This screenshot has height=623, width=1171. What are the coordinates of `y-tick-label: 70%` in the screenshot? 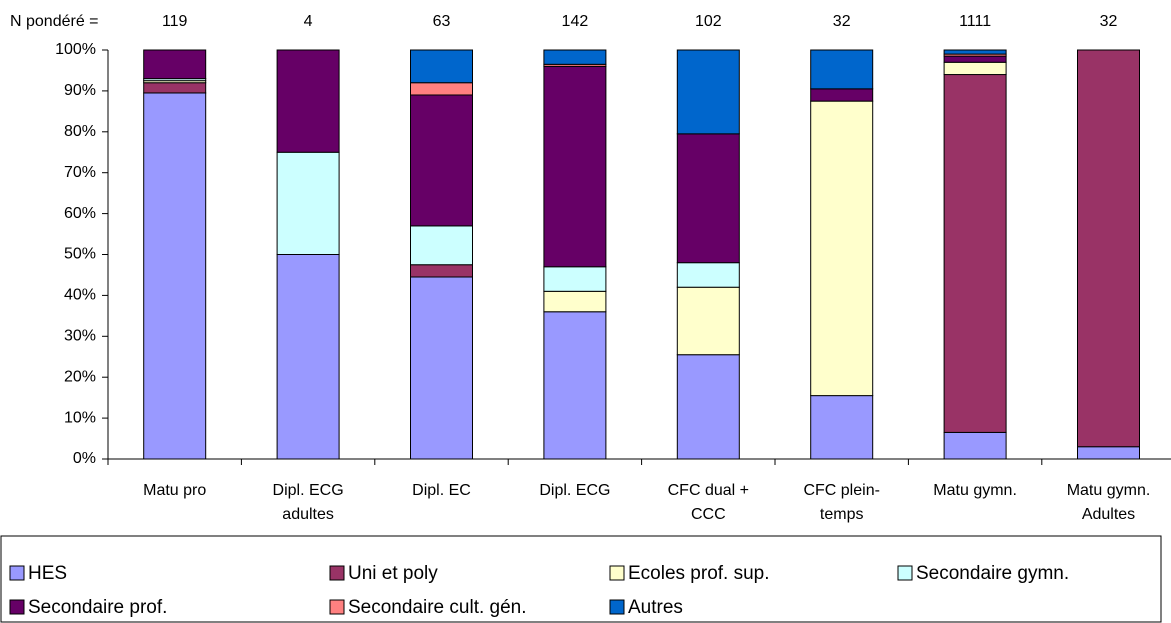 It's located at (80, 172).